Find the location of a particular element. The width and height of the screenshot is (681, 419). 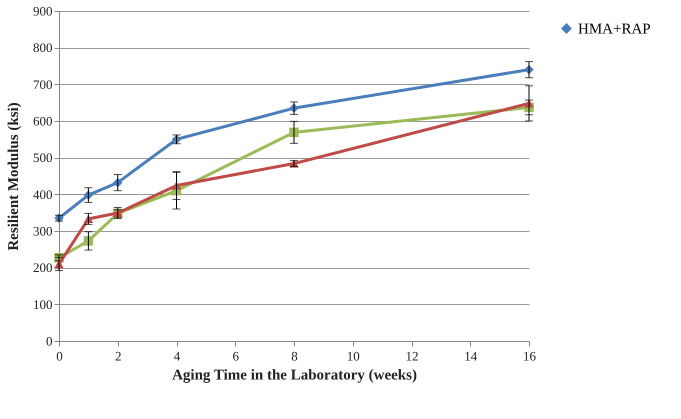

y-tick-label: 400 is located at coordinates (42, 194).